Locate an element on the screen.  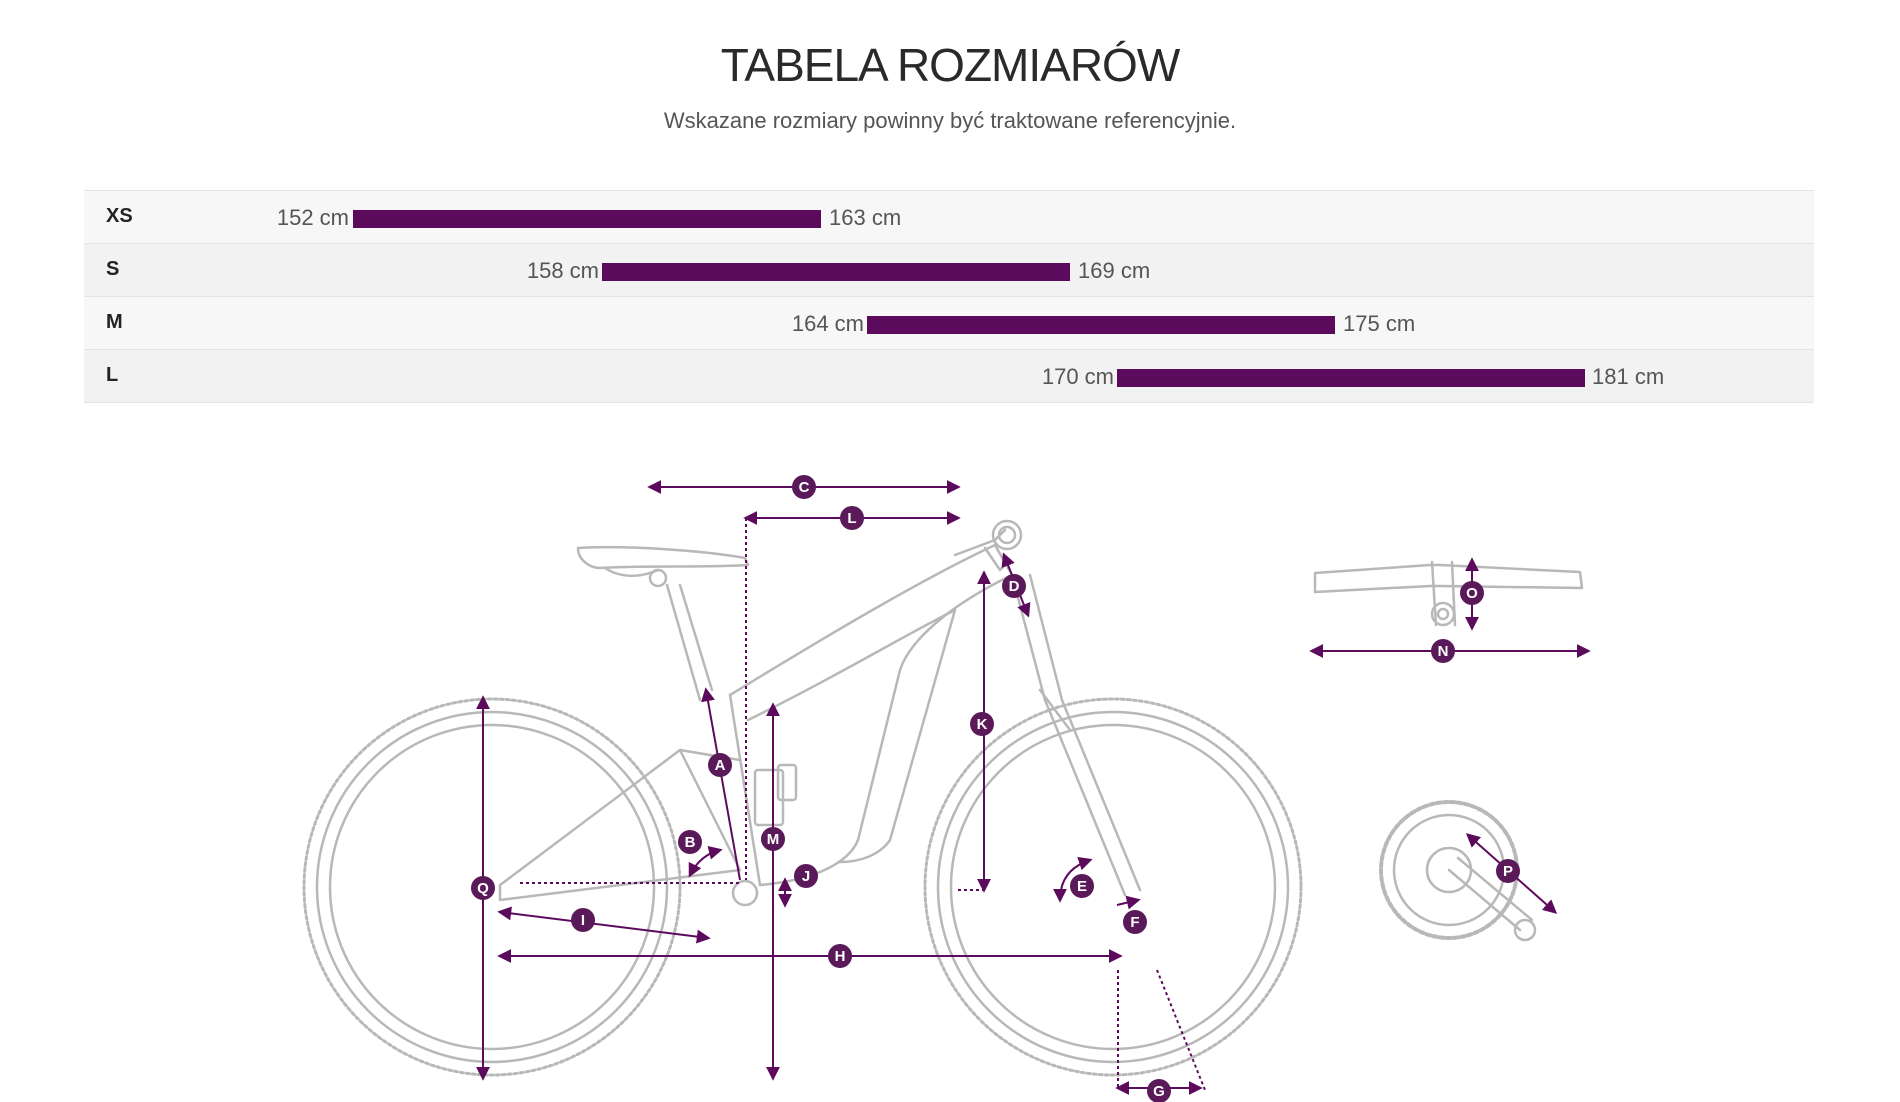
label-k: K is located at coordinates (982, 724).